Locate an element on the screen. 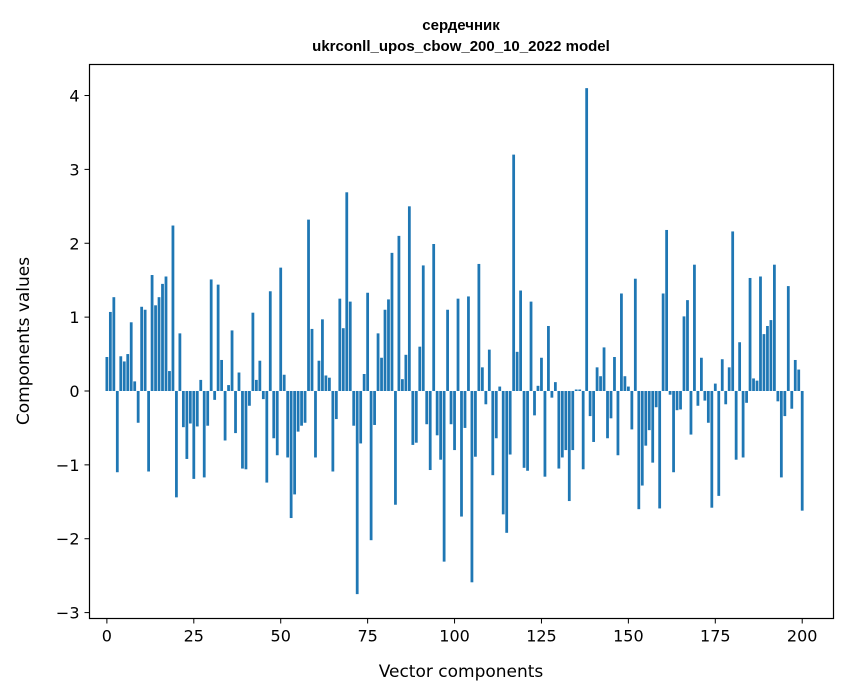 This screenshot has width=847, height=696. y-tick-label: −2 is located at coordinates (68, 539).